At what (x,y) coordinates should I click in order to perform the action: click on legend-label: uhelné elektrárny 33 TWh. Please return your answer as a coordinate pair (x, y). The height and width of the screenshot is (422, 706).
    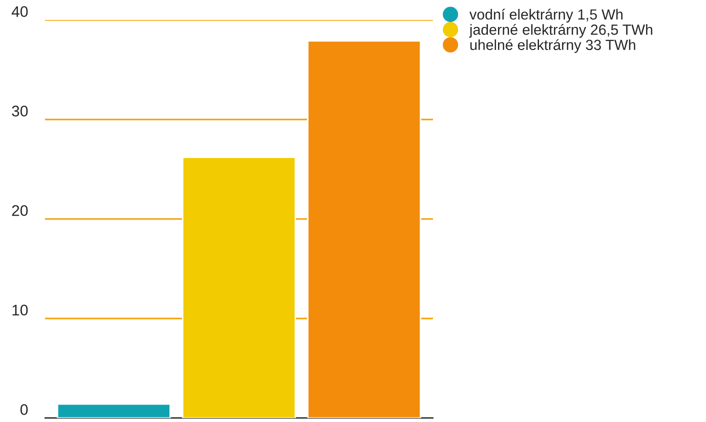
    Looking at the image, I should click on (553, 46).